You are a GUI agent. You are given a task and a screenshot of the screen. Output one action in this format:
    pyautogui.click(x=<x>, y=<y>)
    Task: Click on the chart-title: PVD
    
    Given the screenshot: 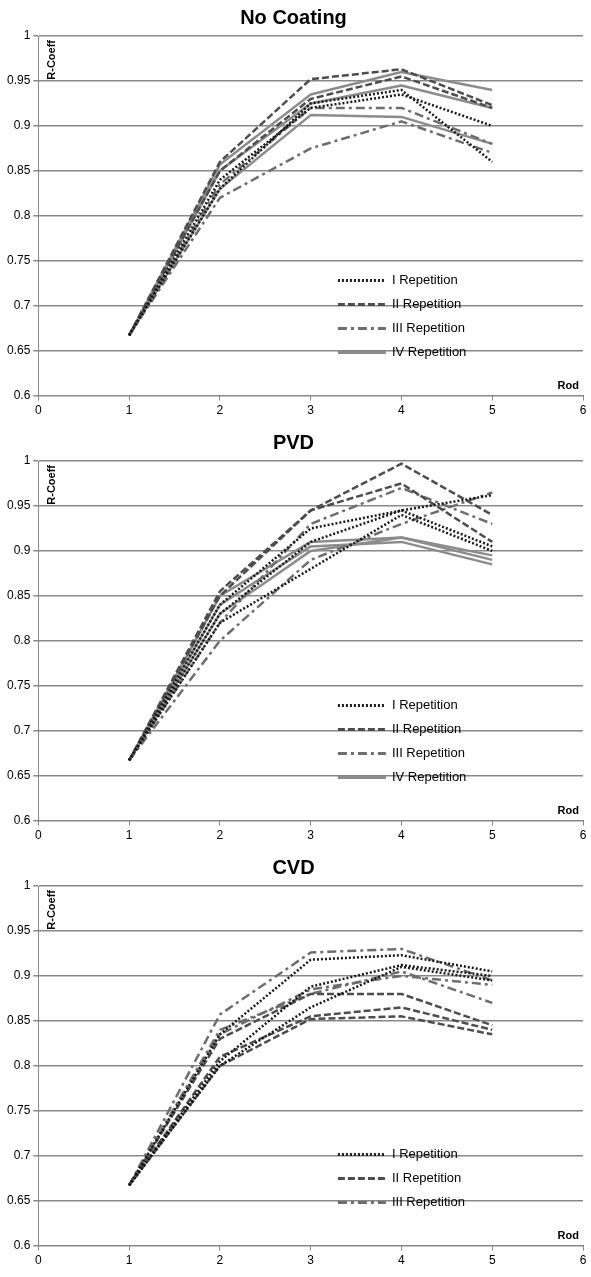 What is the action you would take?
    pyautogui.click(x=293, y=441)
    